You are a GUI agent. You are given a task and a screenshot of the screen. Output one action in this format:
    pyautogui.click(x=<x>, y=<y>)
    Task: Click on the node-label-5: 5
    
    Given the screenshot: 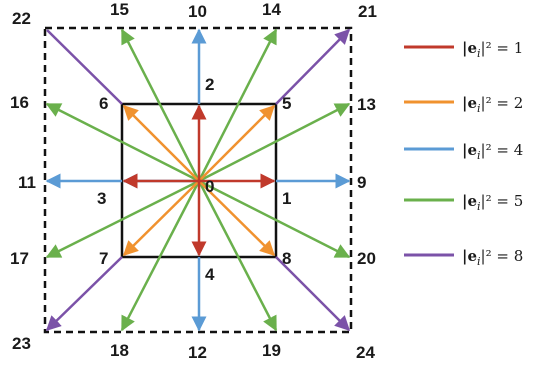 What is the action you would take?
    pyautogui.click(x=286, y=103)
    